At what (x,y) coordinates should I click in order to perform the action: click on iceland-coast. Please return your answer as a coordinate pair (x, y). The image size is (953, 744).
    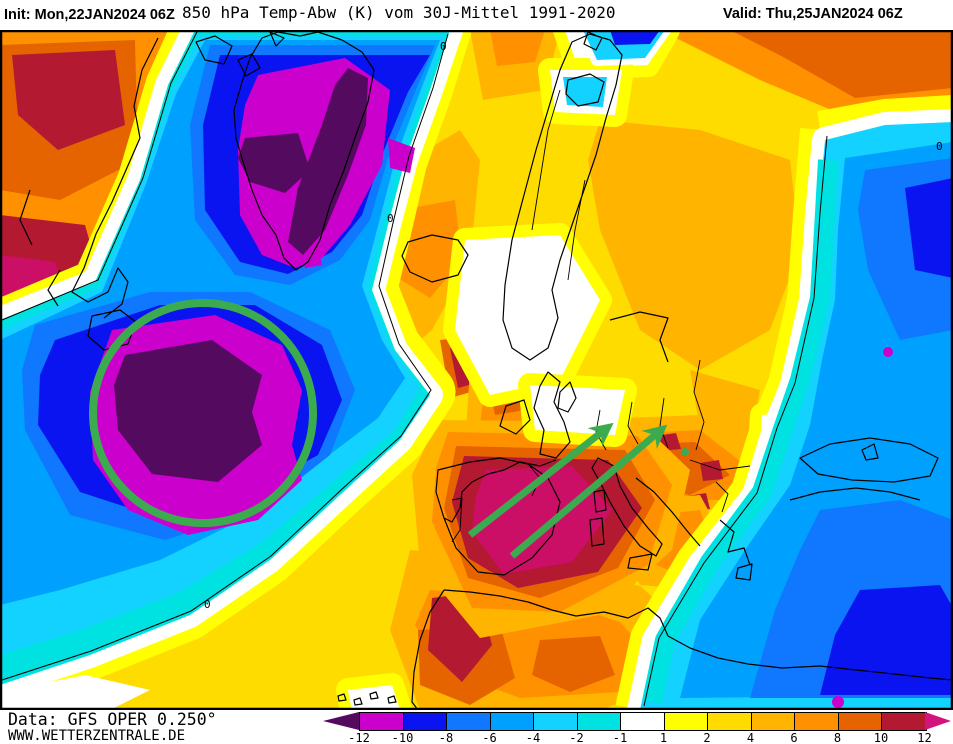
    Looking at the image, I should click on (435, 258).